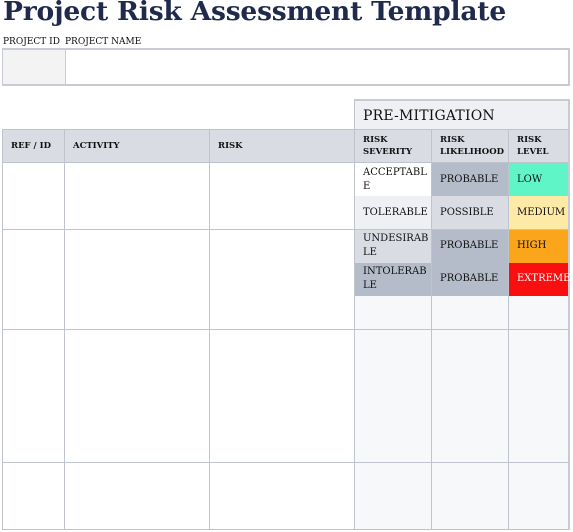  I want to click on table-cell-risk-level: LOW, so click(539, 180).